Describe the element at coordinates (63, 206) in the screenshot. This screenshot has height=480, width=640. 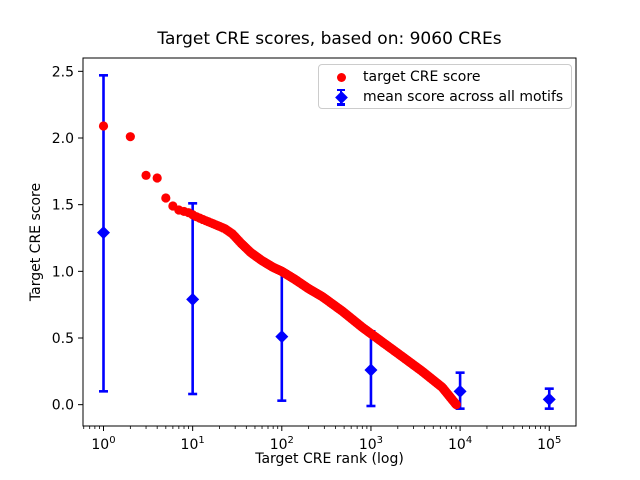
I see `svg-text: 1.5` at that location.